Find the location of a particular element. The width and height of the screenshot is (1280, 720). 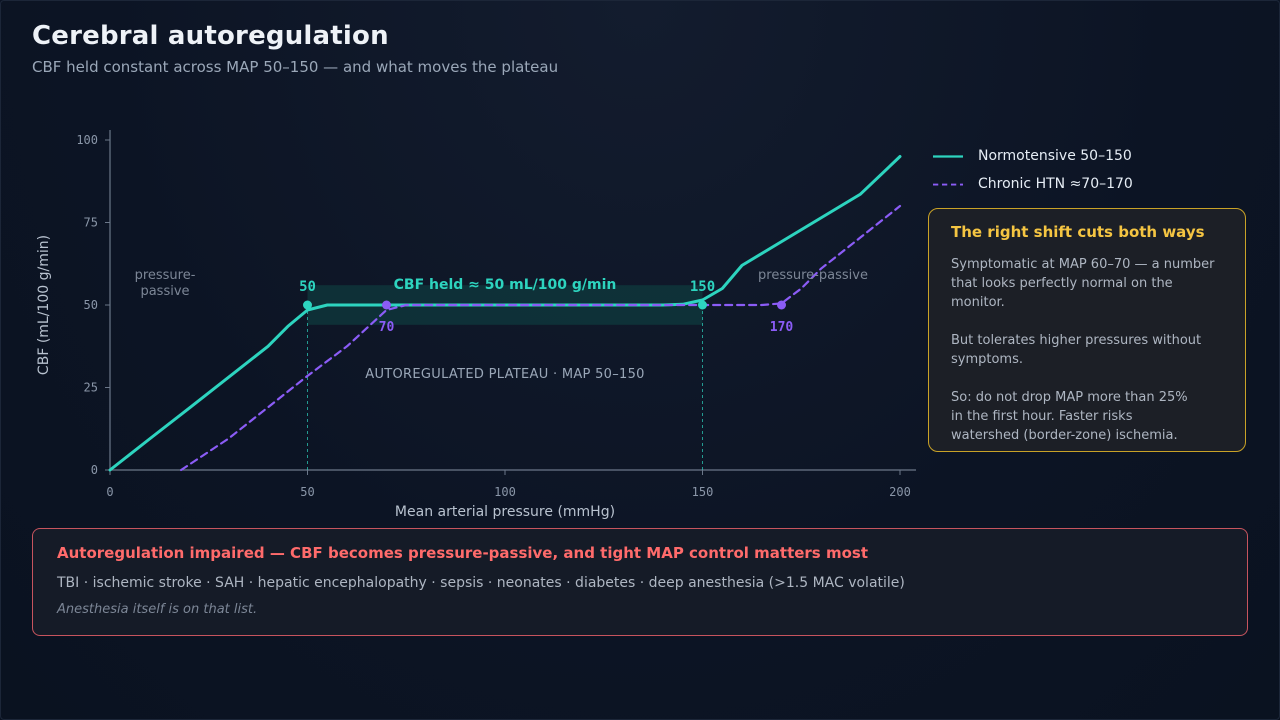

y-tick-label: 50 is located at coordinates (91, 305).